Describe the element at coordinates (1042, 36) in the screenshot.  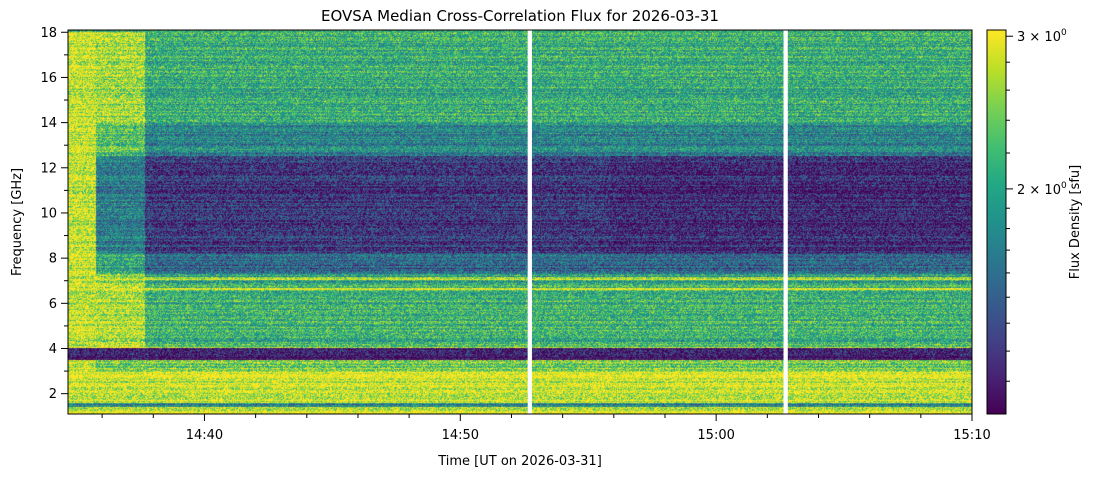
I see `colorbar-tick-label: 3 × 100` at that location.